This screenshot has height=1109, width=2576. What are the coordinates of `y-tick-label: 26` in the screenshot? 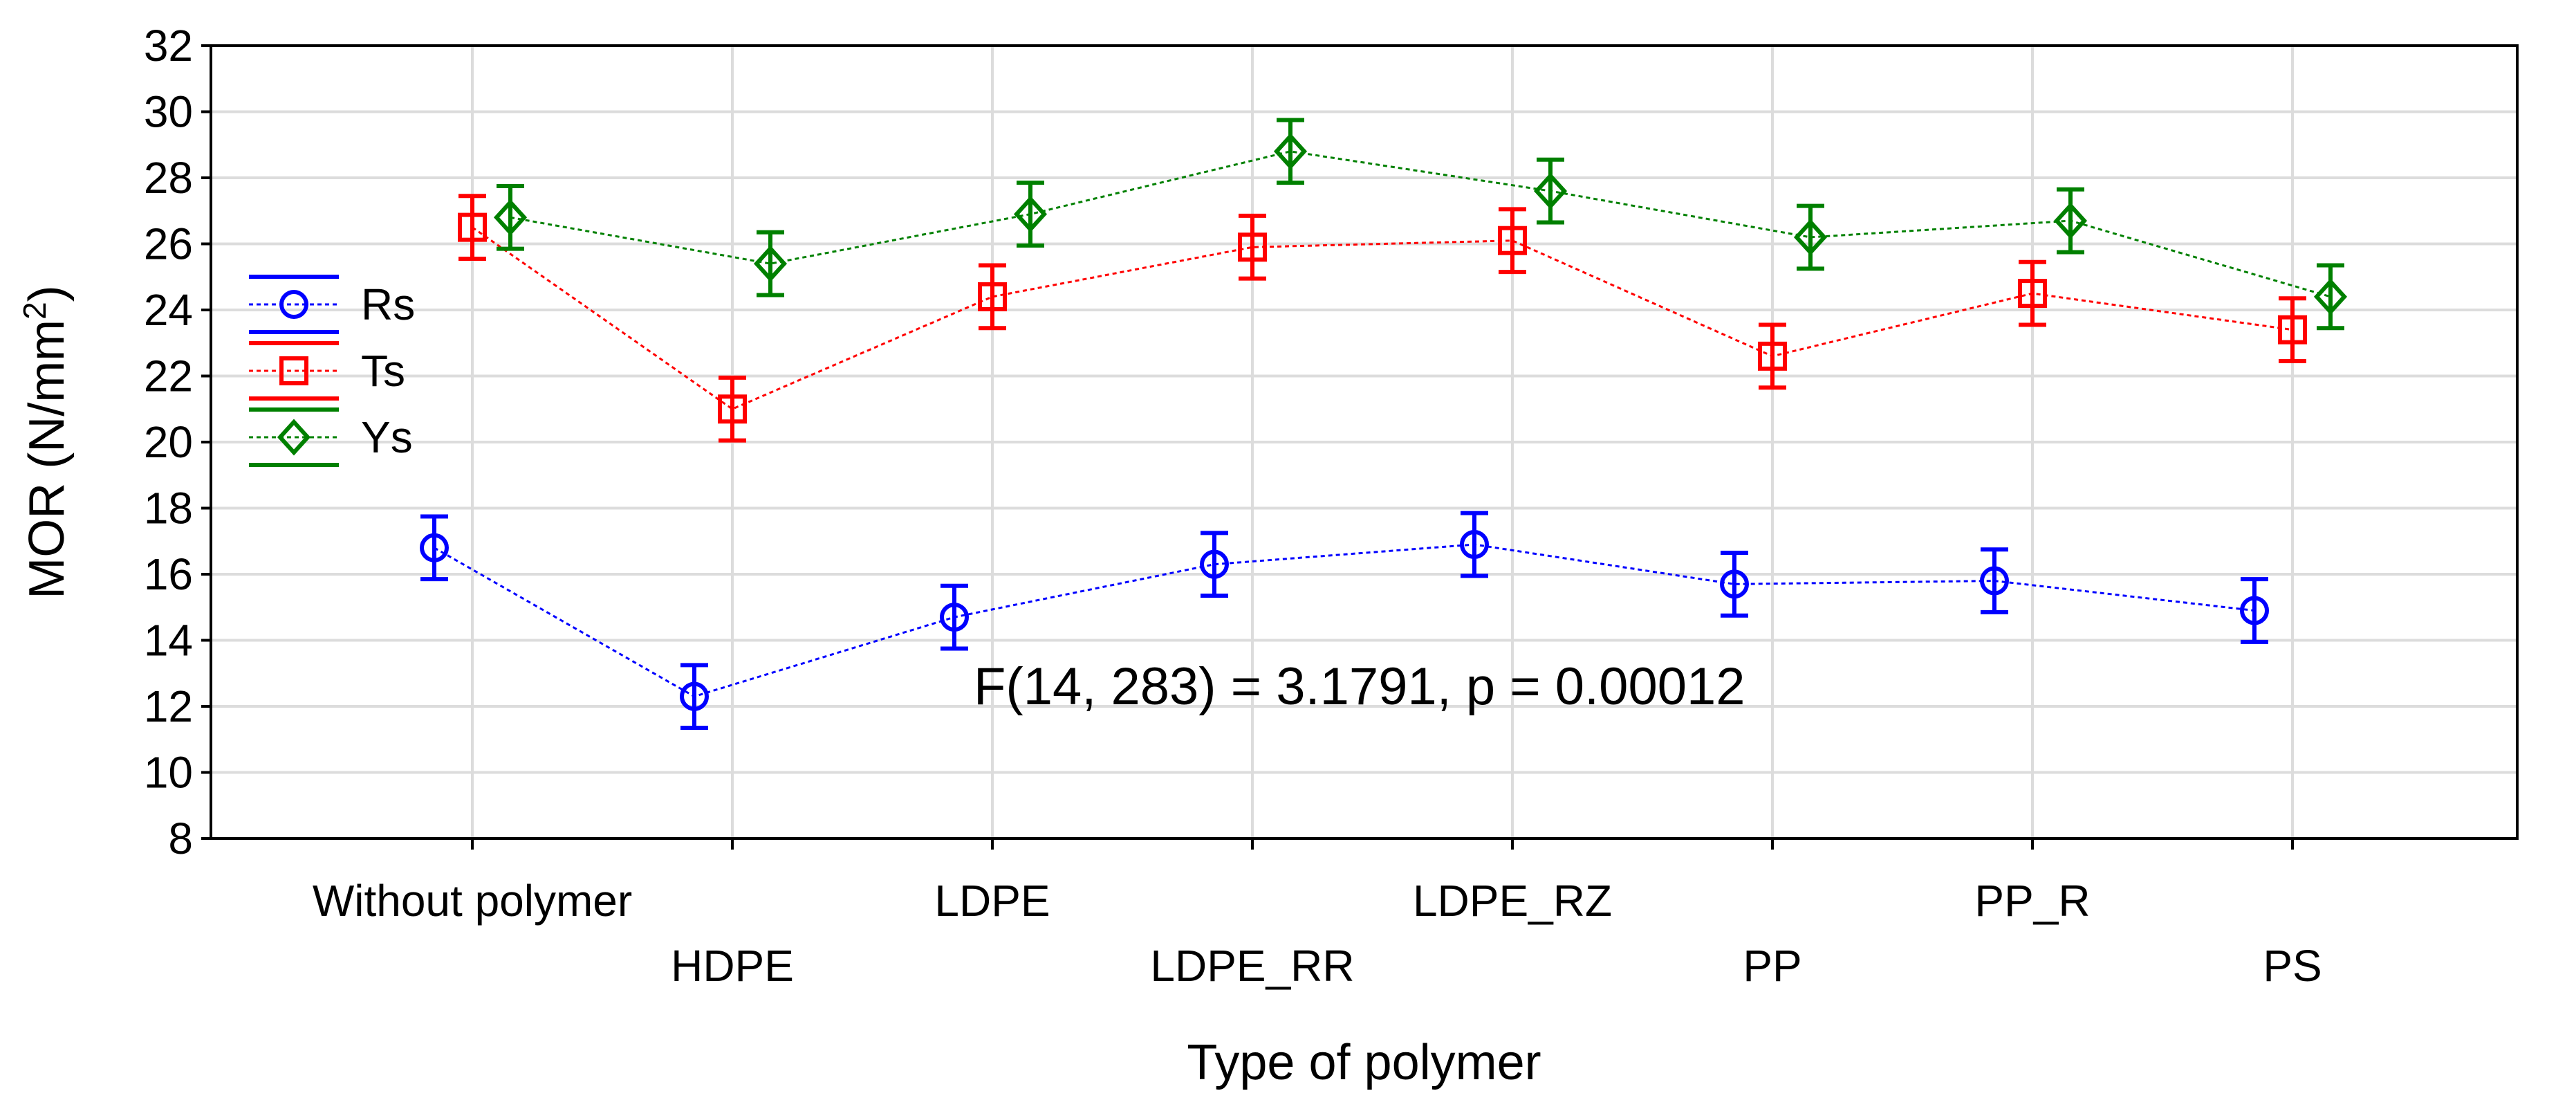 It's located at (169, 244).